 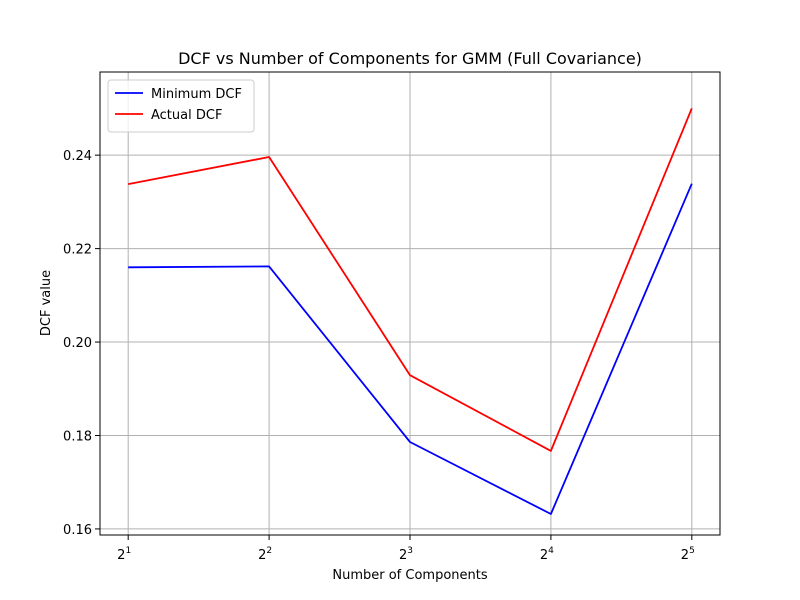 I want to click on legend-label: Actual DCF, so click(x=186, y=115).